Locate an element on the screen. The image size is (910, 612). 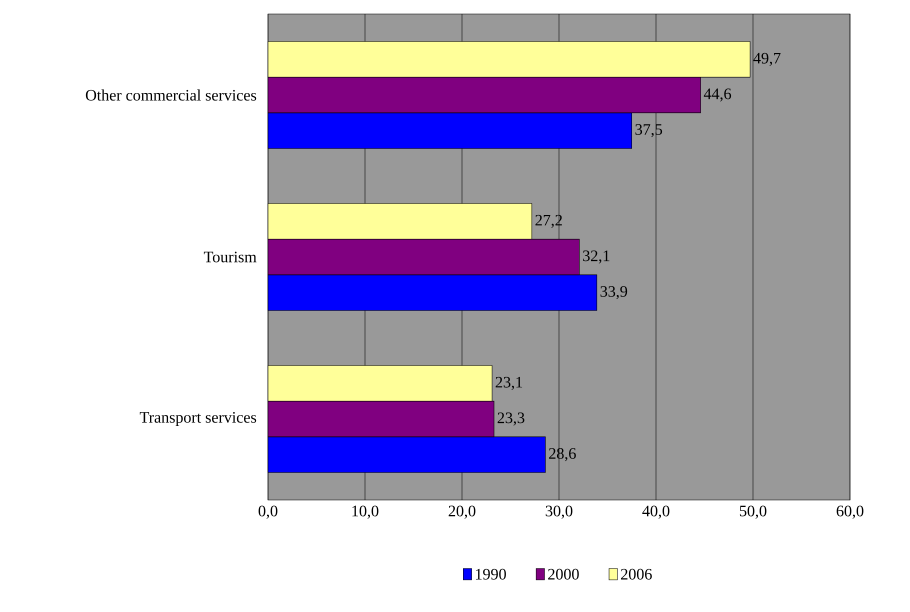
x-tick-label: 60,0 is located at coordinates (850, 512).